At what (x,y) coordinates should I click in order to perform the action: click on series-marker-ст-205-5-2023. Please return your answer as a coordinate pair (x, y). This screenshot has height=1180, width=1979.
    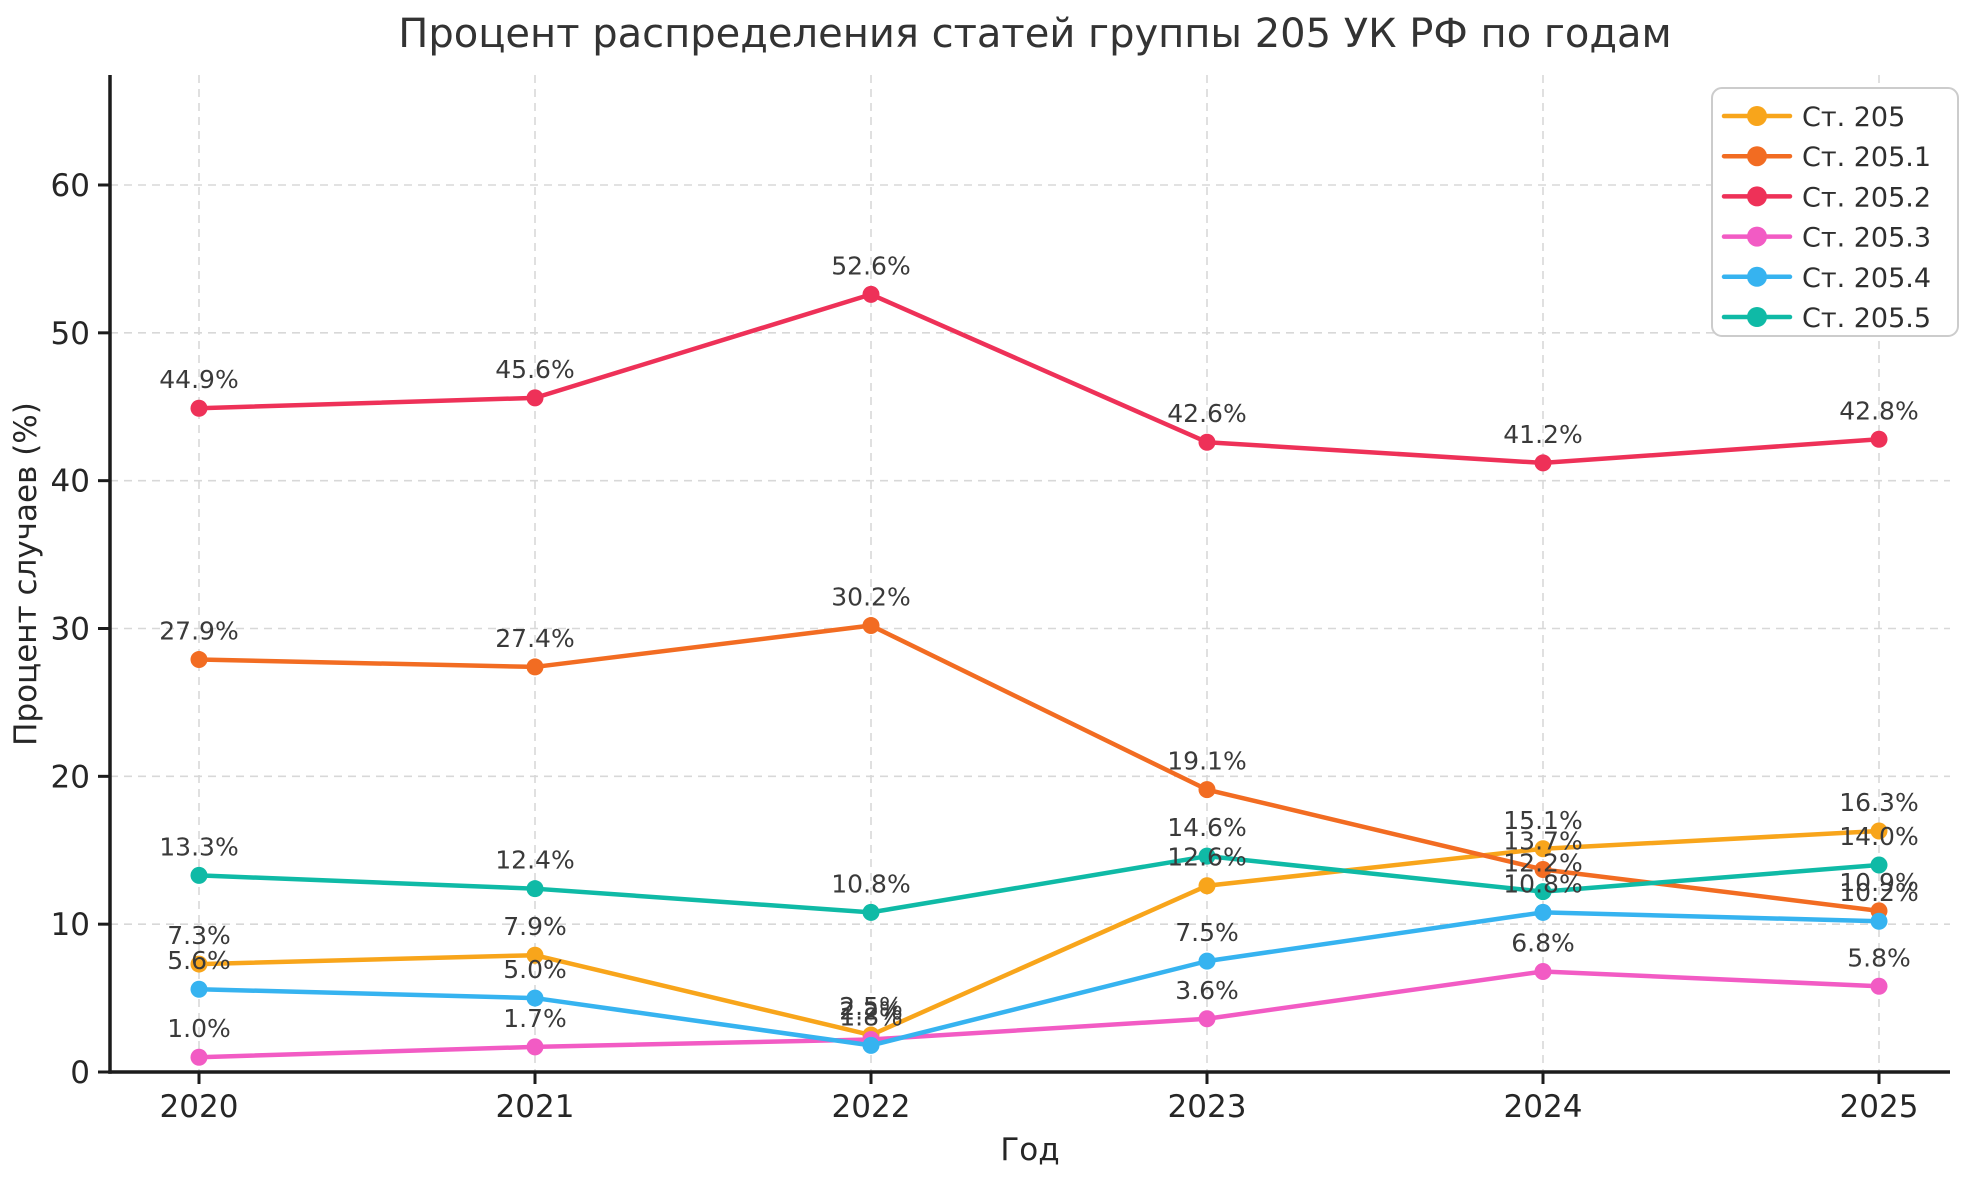
    Looking at the image, I should click on (1207, 856).